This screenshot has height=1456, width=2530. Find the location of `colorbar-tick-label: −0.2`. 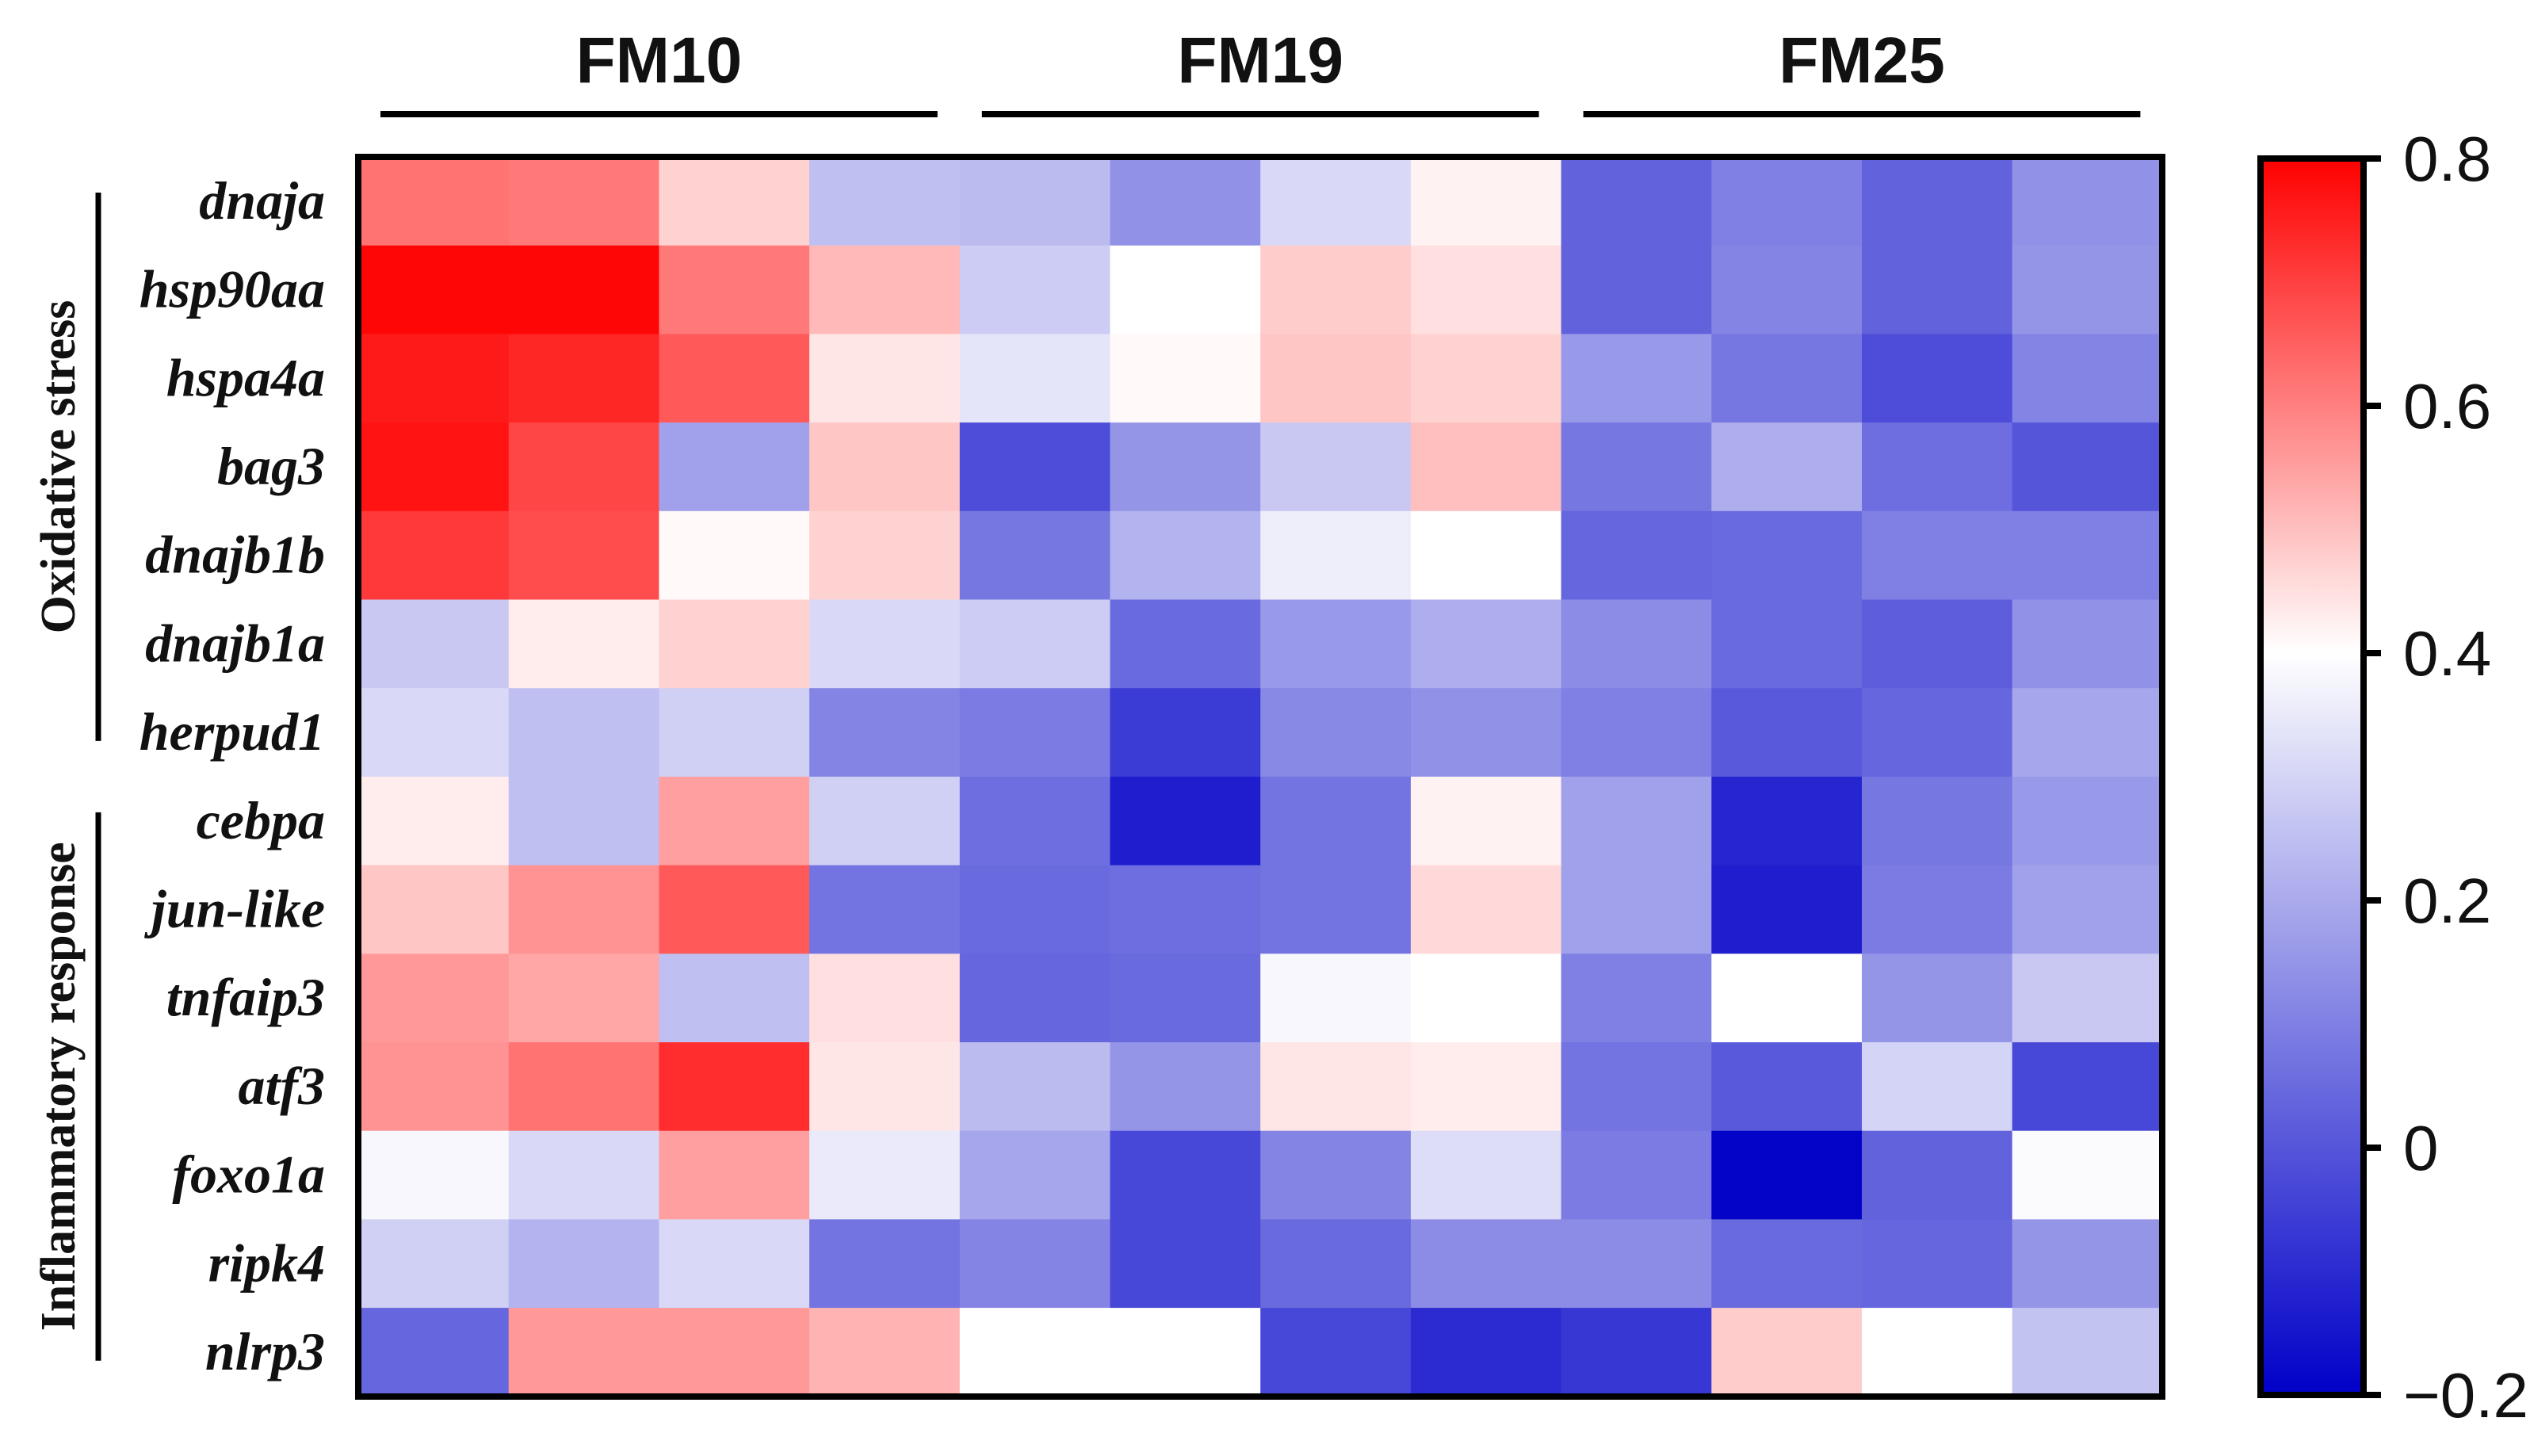

colorbar-tick-label: −0.2 is located at coordinates (2465, 1395).